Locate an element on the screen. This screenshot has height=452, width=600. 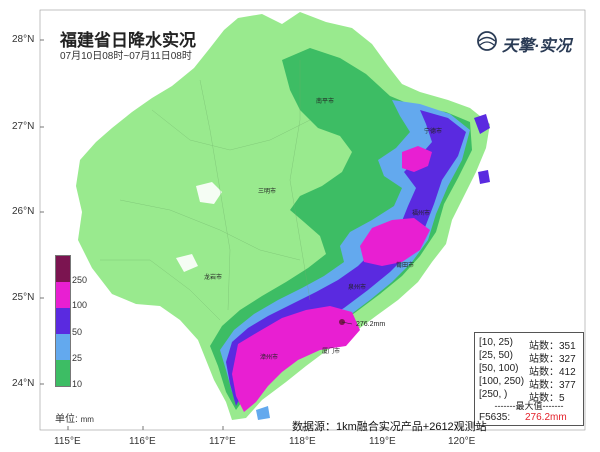
lon-label-120: 120°E is located at coordinates (462, 441).